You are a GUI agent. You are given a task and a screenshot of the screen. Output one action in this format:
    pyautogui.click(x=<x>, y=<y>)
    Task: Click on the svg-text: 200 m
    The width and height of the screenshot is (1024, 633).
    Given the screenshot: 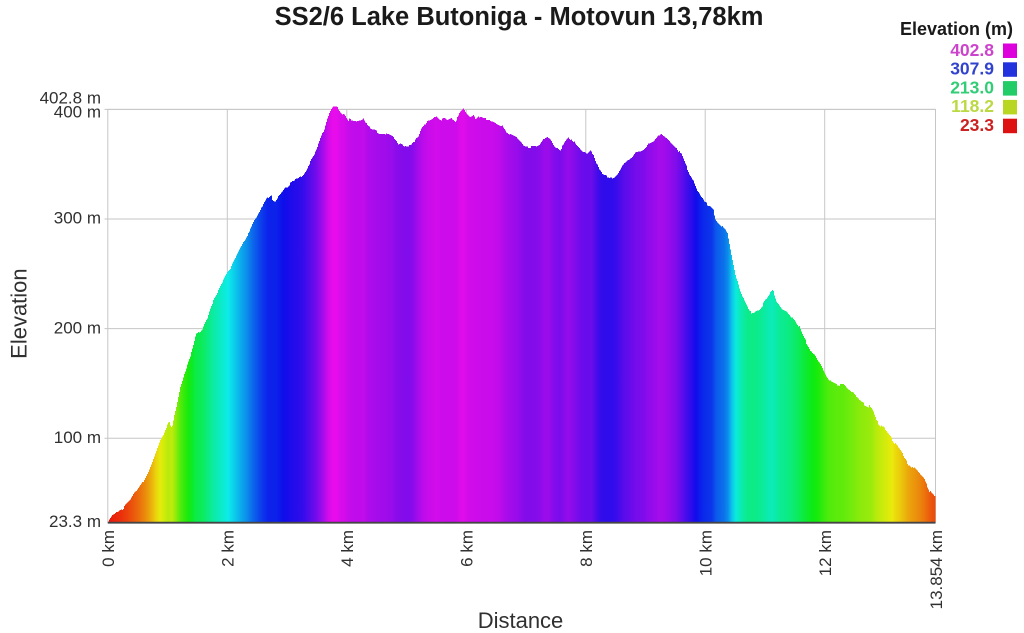 What is the action you would take?
    pyautogui.click(x=77, y=327)
    